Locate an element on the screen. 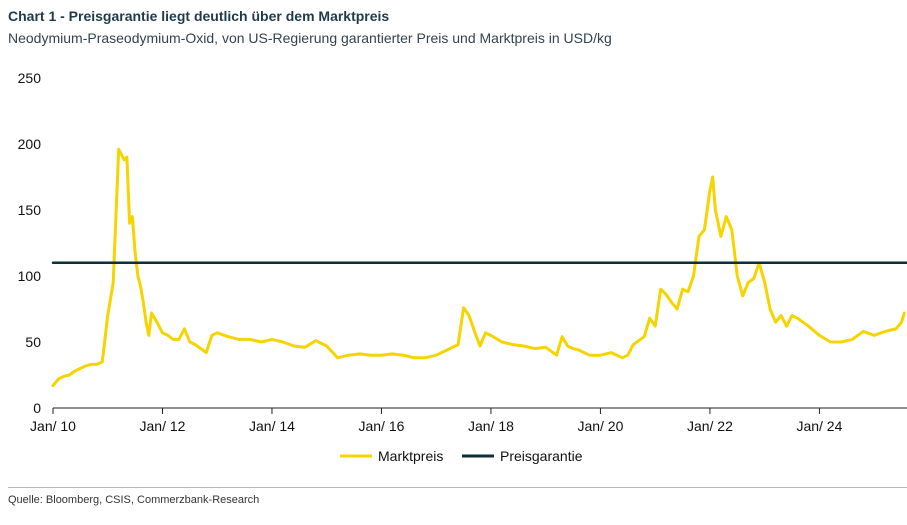 The height and width of the screenshot is (525, 907). y-tick-label: 50 is located at coordinates (33, 342).